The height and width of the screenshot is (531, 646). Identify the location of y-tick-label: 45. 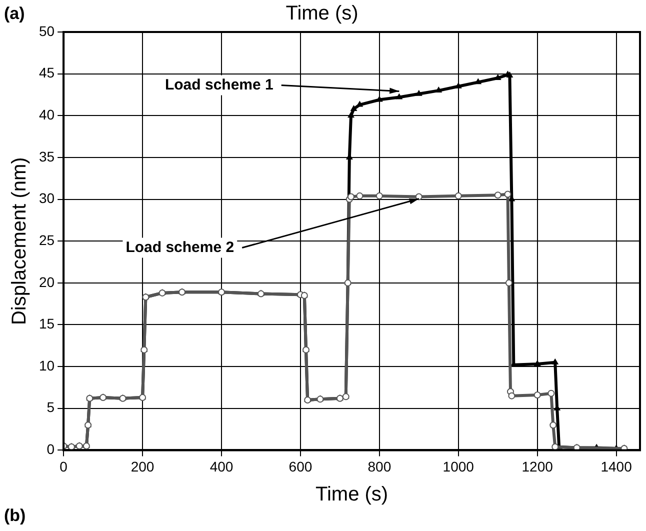
(46, 72).